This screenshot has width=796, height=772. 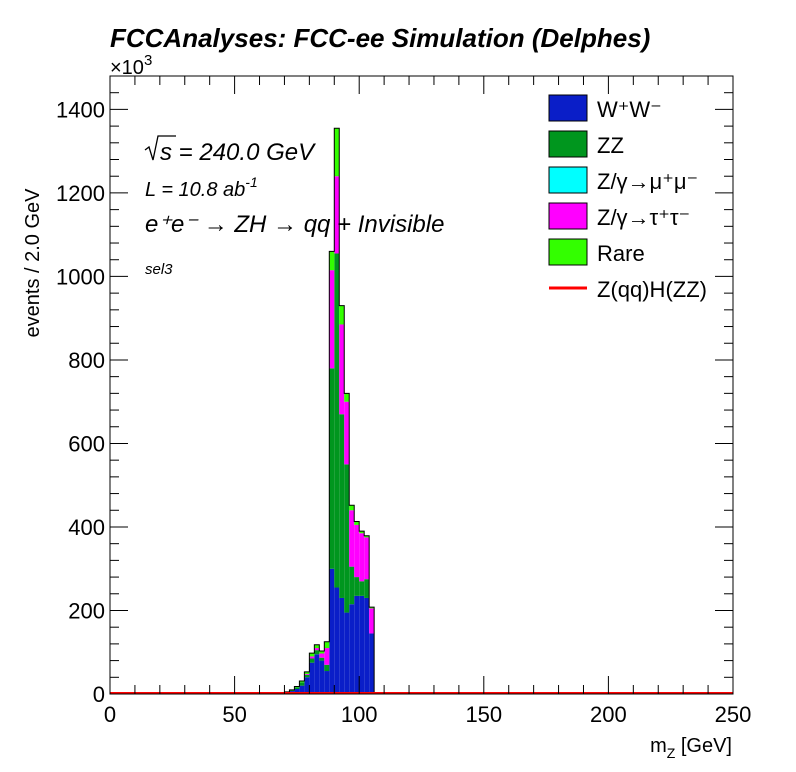 I want to click on y-tick-label: 1200, so click(x=80, y=193).